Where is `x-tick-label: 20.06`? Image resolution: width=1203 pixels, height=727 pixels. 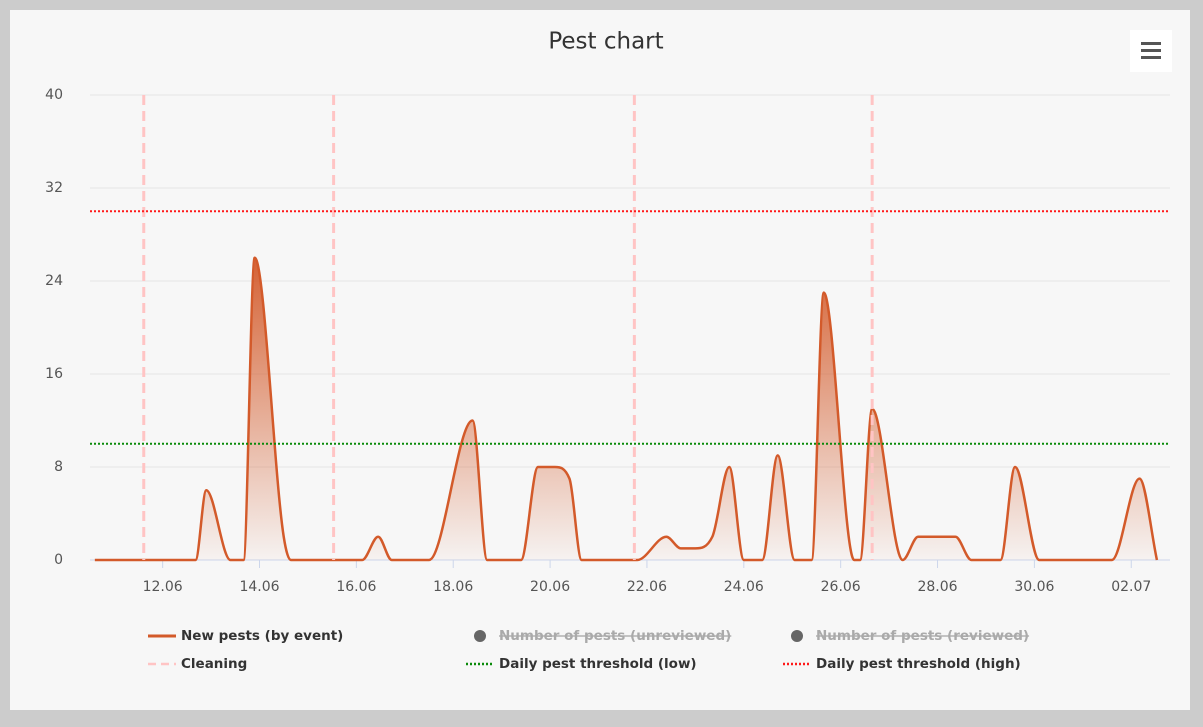
x-tick-label: 20.06 is located at coordinates (550, 587).